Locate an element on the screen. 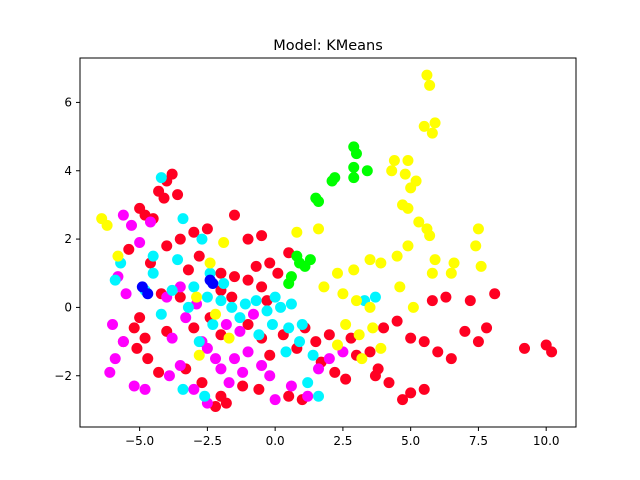 This screenshot has width=640, height=480. y-tick-label: −2 is located at coordinates (63, 376).